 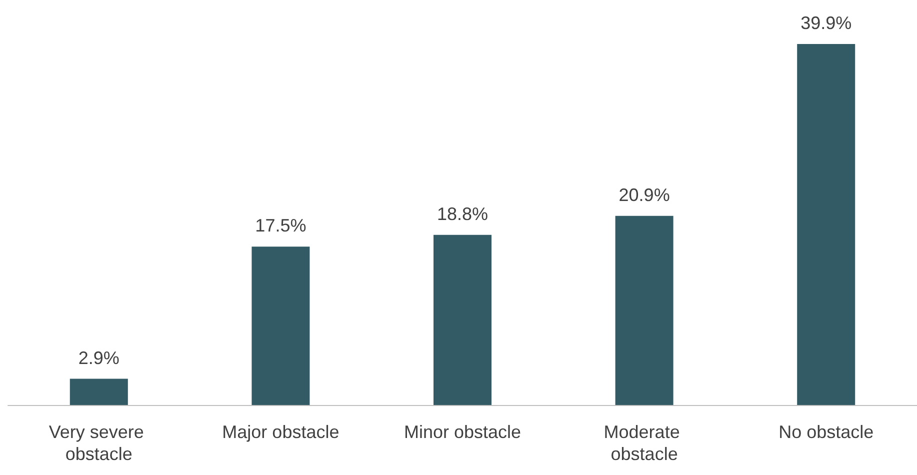 I want to click on x-tick-label: Very severe obstacle, so click(x=98, y=443).